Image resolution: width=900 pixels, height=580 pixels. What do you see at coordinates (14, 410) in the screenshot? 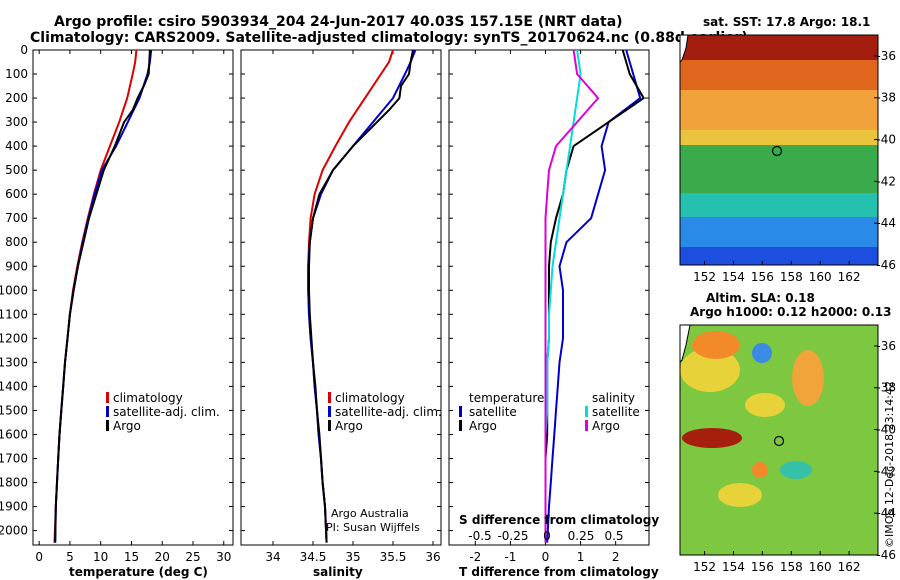
I see `depth-tick-label: 1500` at bounding box center [14, 410].